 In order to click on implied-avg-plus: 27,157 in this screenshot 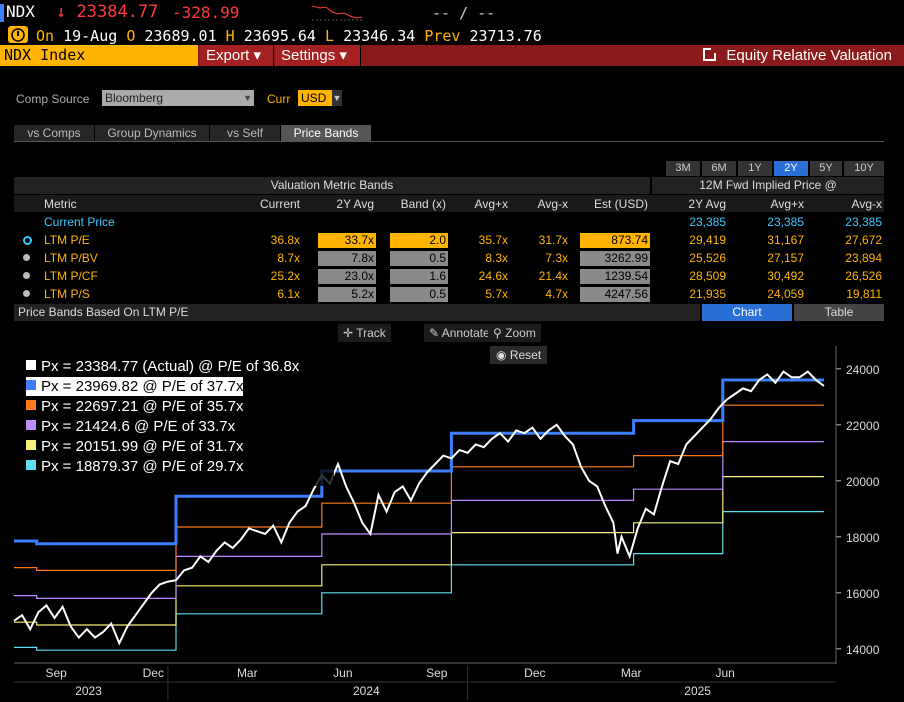, I will do `click(785, 258)`.